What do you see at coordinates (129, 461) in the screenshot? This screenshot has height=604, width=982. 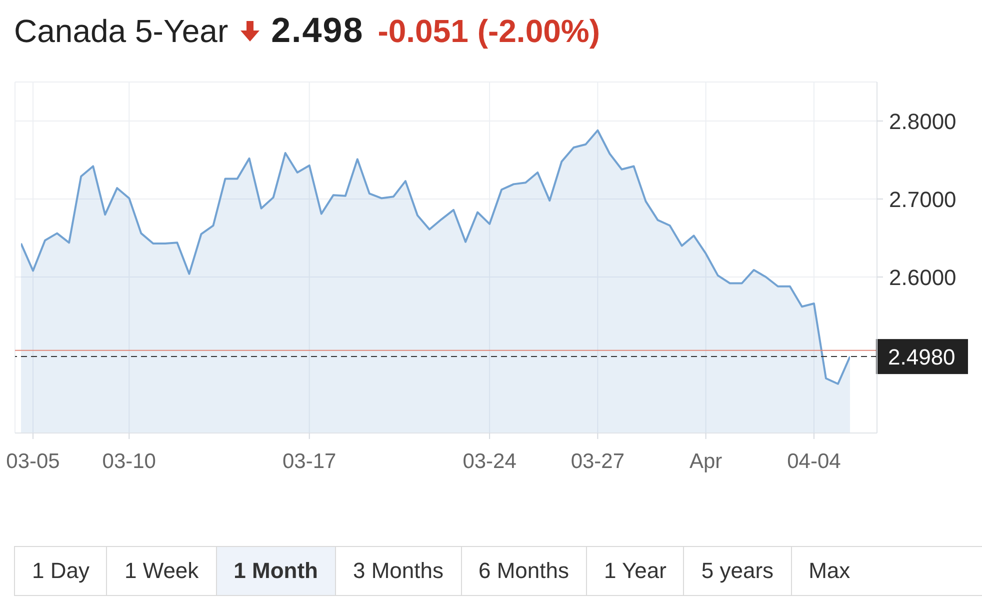 I see `x-tick-label: 03-10` at bounding box center [129, 461].